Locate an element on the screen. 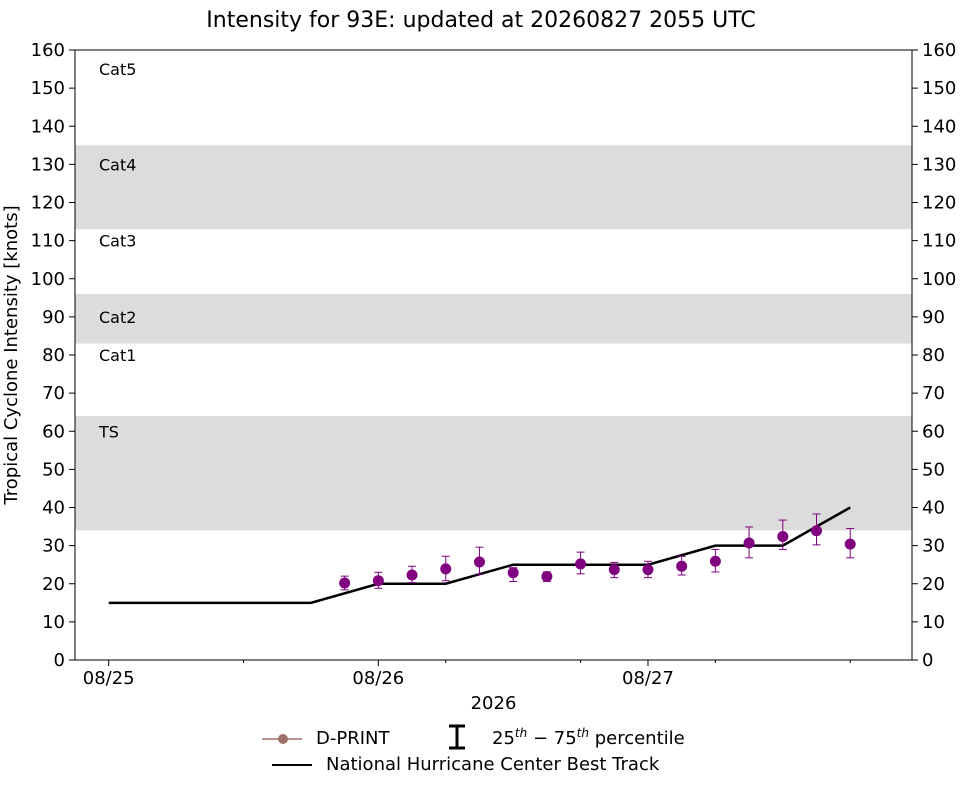 This screenshot has width=962, height=785. band-label-cat2: Cat2 is located at coordinates (117, 317).